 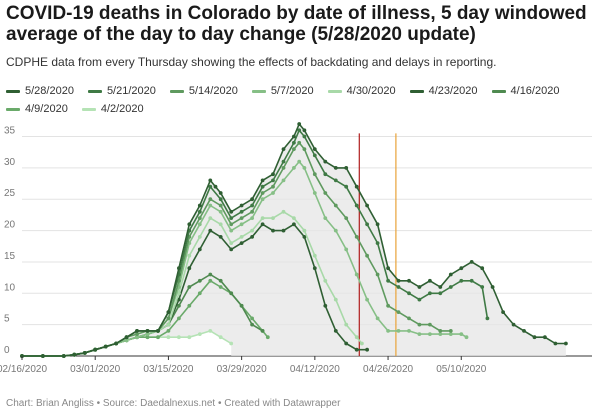 I want to click on legend-item-4-2-2020: 4/2/2020, so click(x=112, y=109).